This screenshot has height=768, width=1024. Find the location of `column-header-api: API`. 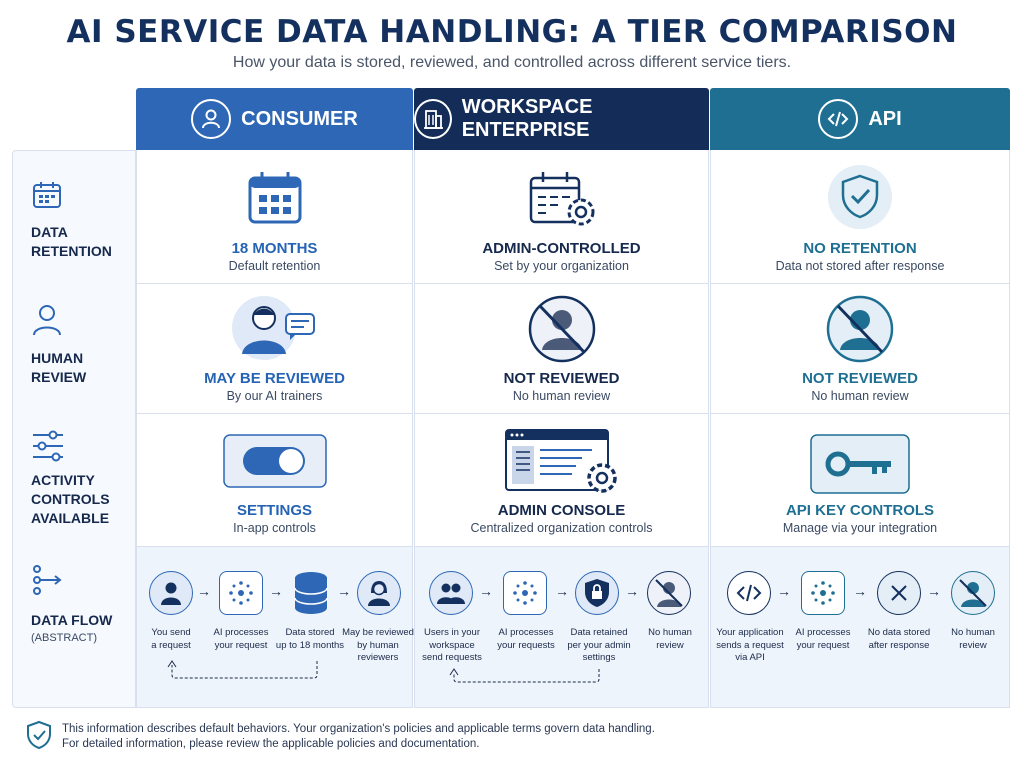

column-header-api: API is located at coordinates (860, 119).